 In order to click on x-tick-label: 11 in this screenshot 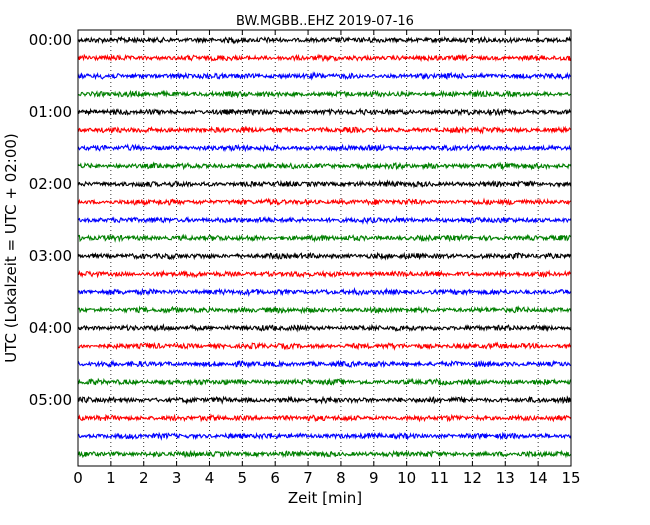, I will do `click(439, 478)`.